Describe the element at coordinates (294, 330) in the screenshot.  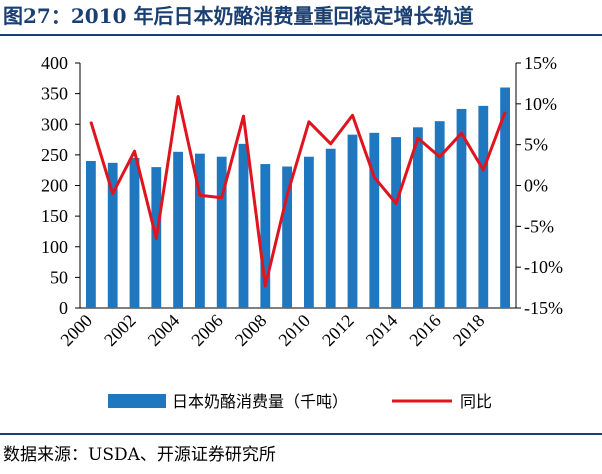
I see `x-tick-label: 2010` at that location.